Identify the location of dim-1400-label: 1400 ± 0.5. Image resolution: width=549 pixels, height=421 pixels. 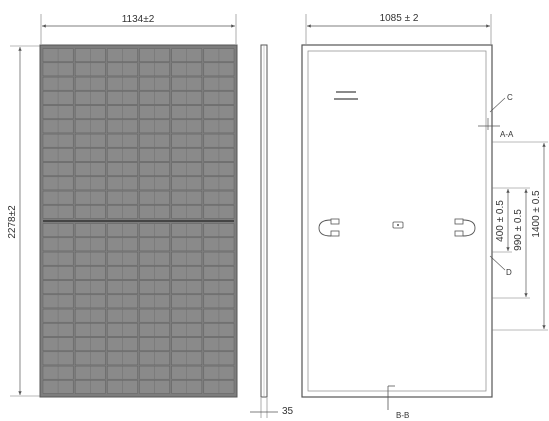
(536, 214).